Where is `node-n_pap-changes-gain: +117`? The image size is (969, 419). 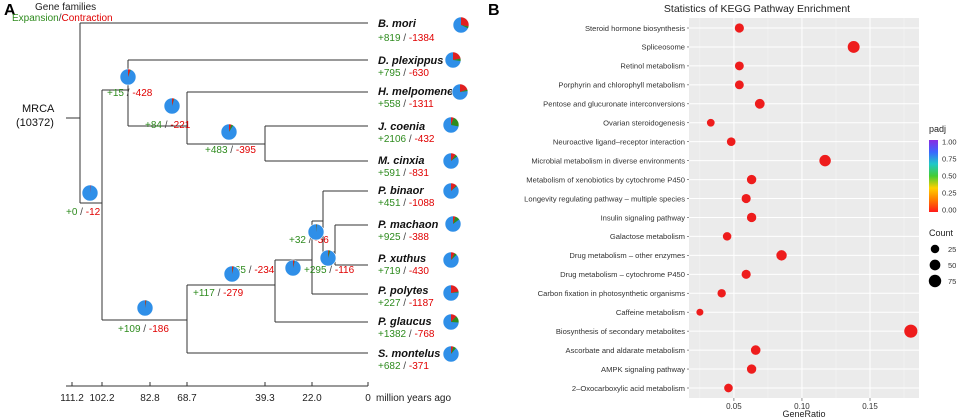
node-n_pap-changes-gain: +117 is located at coordinates (204, 293).